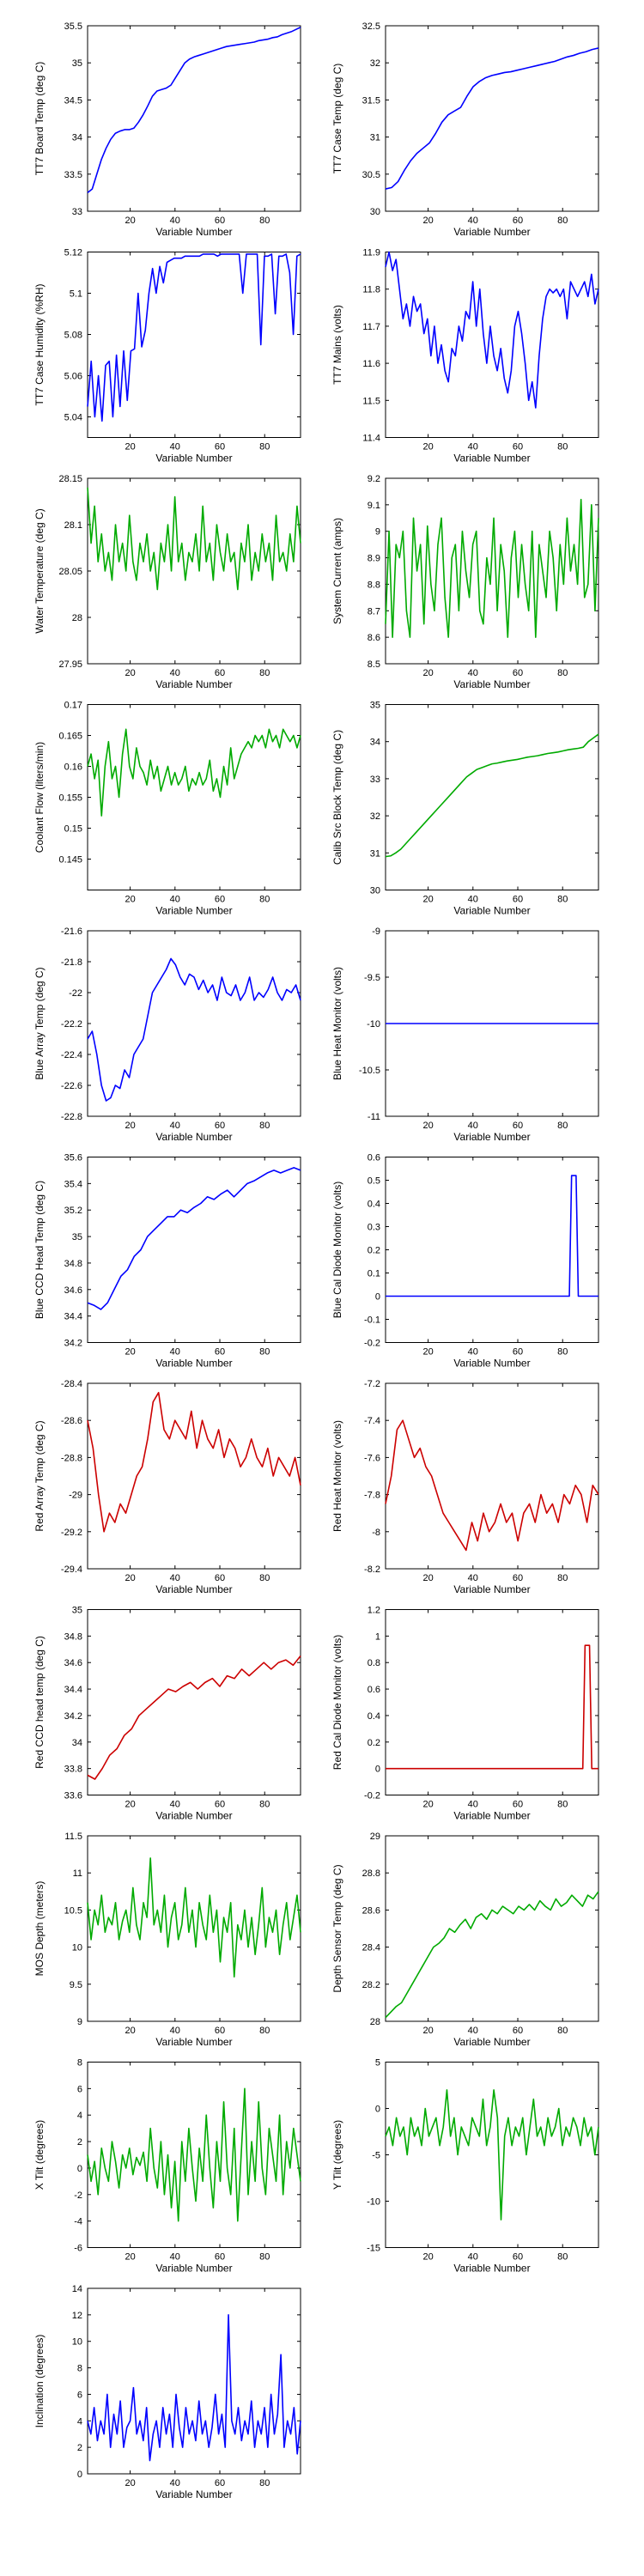 This screenshot has width=644, height=2576. What do you see at coordinates (337, 2155) in the screenshot?
I see `y-axis-label: Y Tilt (degrees)` at bounding box center [337, 2155].